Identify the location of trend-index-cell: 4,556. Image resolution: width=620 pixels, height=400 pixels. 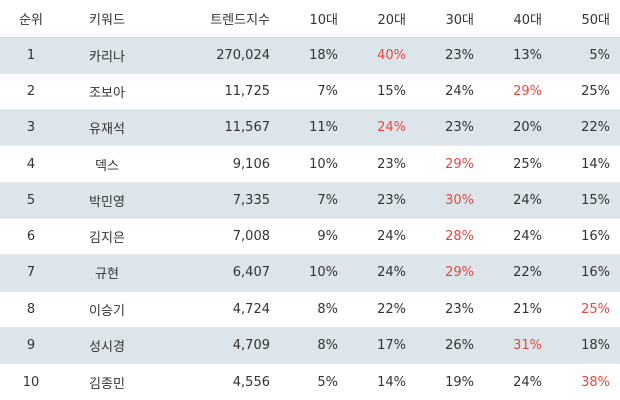
(251, 382).